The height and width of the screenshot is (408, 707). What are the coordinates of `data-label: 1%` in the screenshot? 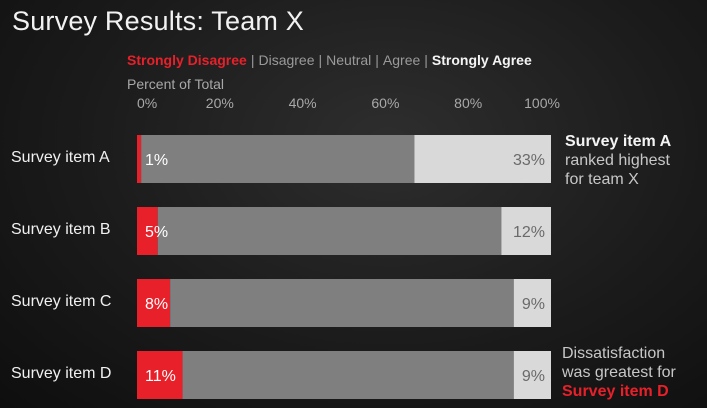 It's located at (156, 160).